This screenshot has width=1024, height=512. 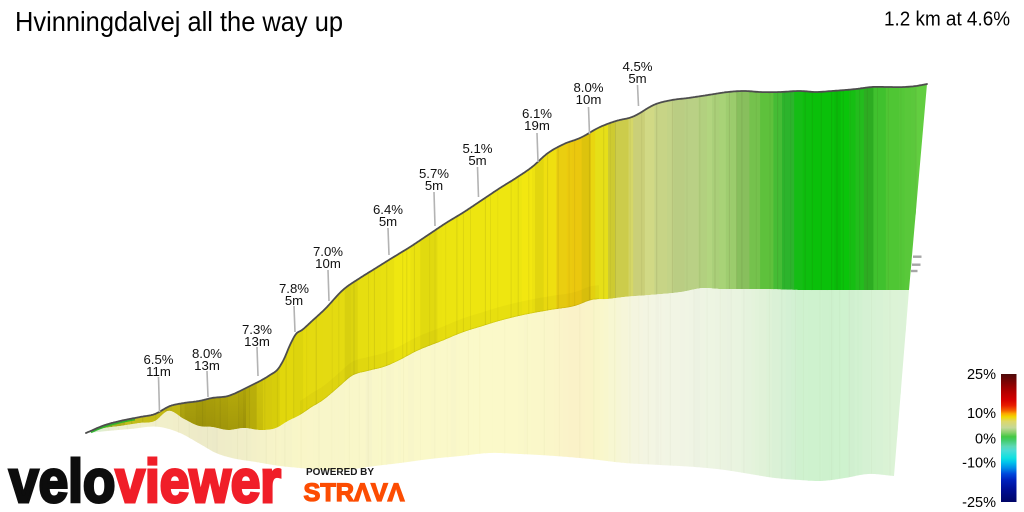 I want to click on svg-text: -25%, so click(x=979, y=503).